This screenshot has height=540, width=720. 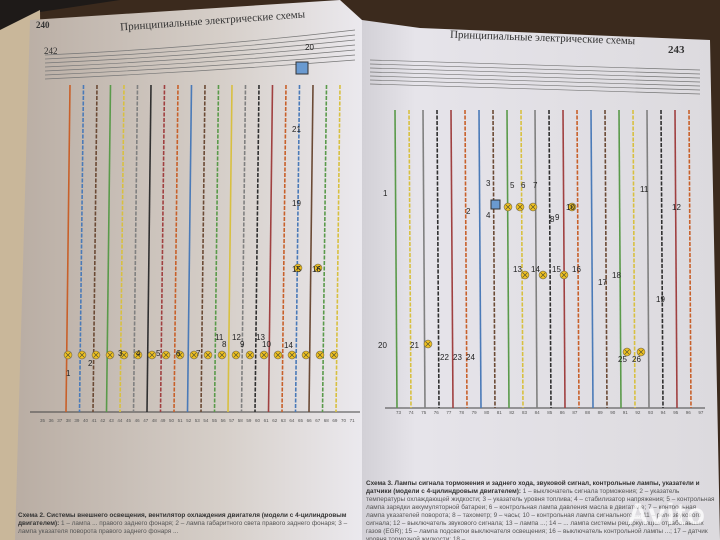 I want to click on terminal-number: 50, so click(x=172, y=420).